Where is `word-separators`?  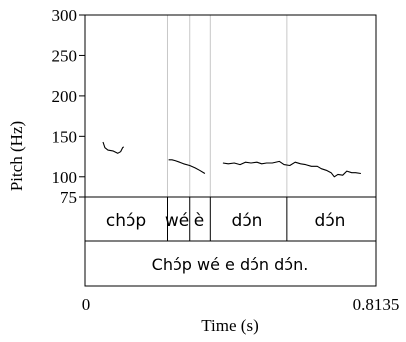 word-separators is located at coordinates (227, 219).